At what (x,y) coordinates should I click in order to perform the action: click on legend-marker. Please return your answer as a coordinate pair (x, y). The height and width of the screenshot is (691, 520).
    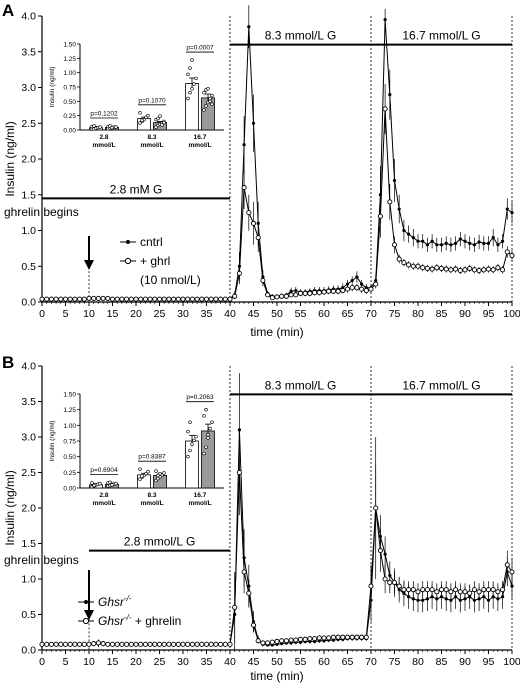
    Looking at the image, I should click on (128, 261).